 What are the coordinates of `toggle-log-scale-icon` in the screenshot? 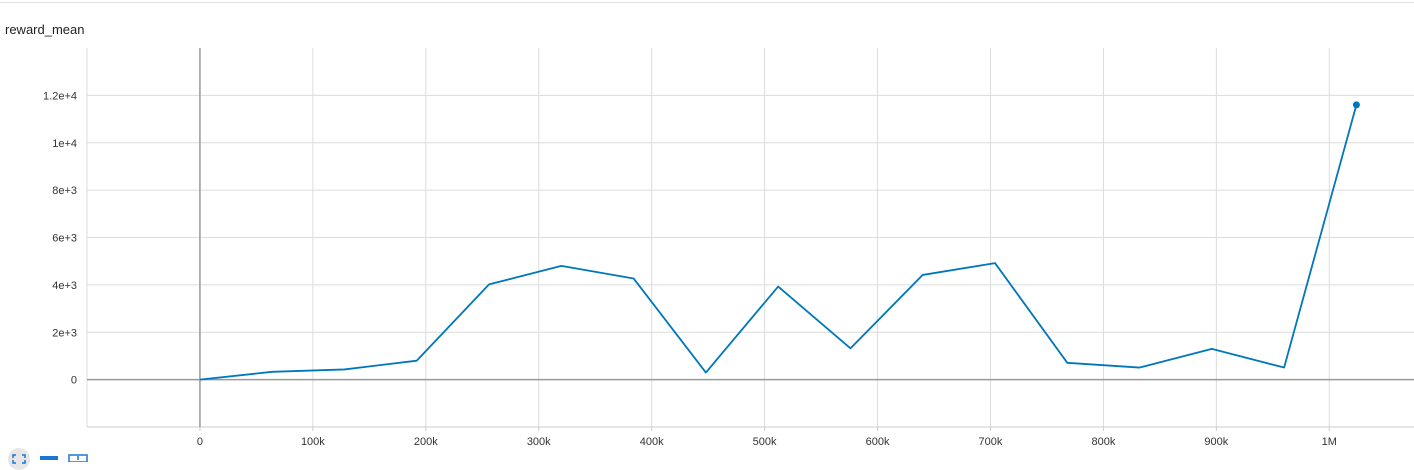 It's located at (49, 458).